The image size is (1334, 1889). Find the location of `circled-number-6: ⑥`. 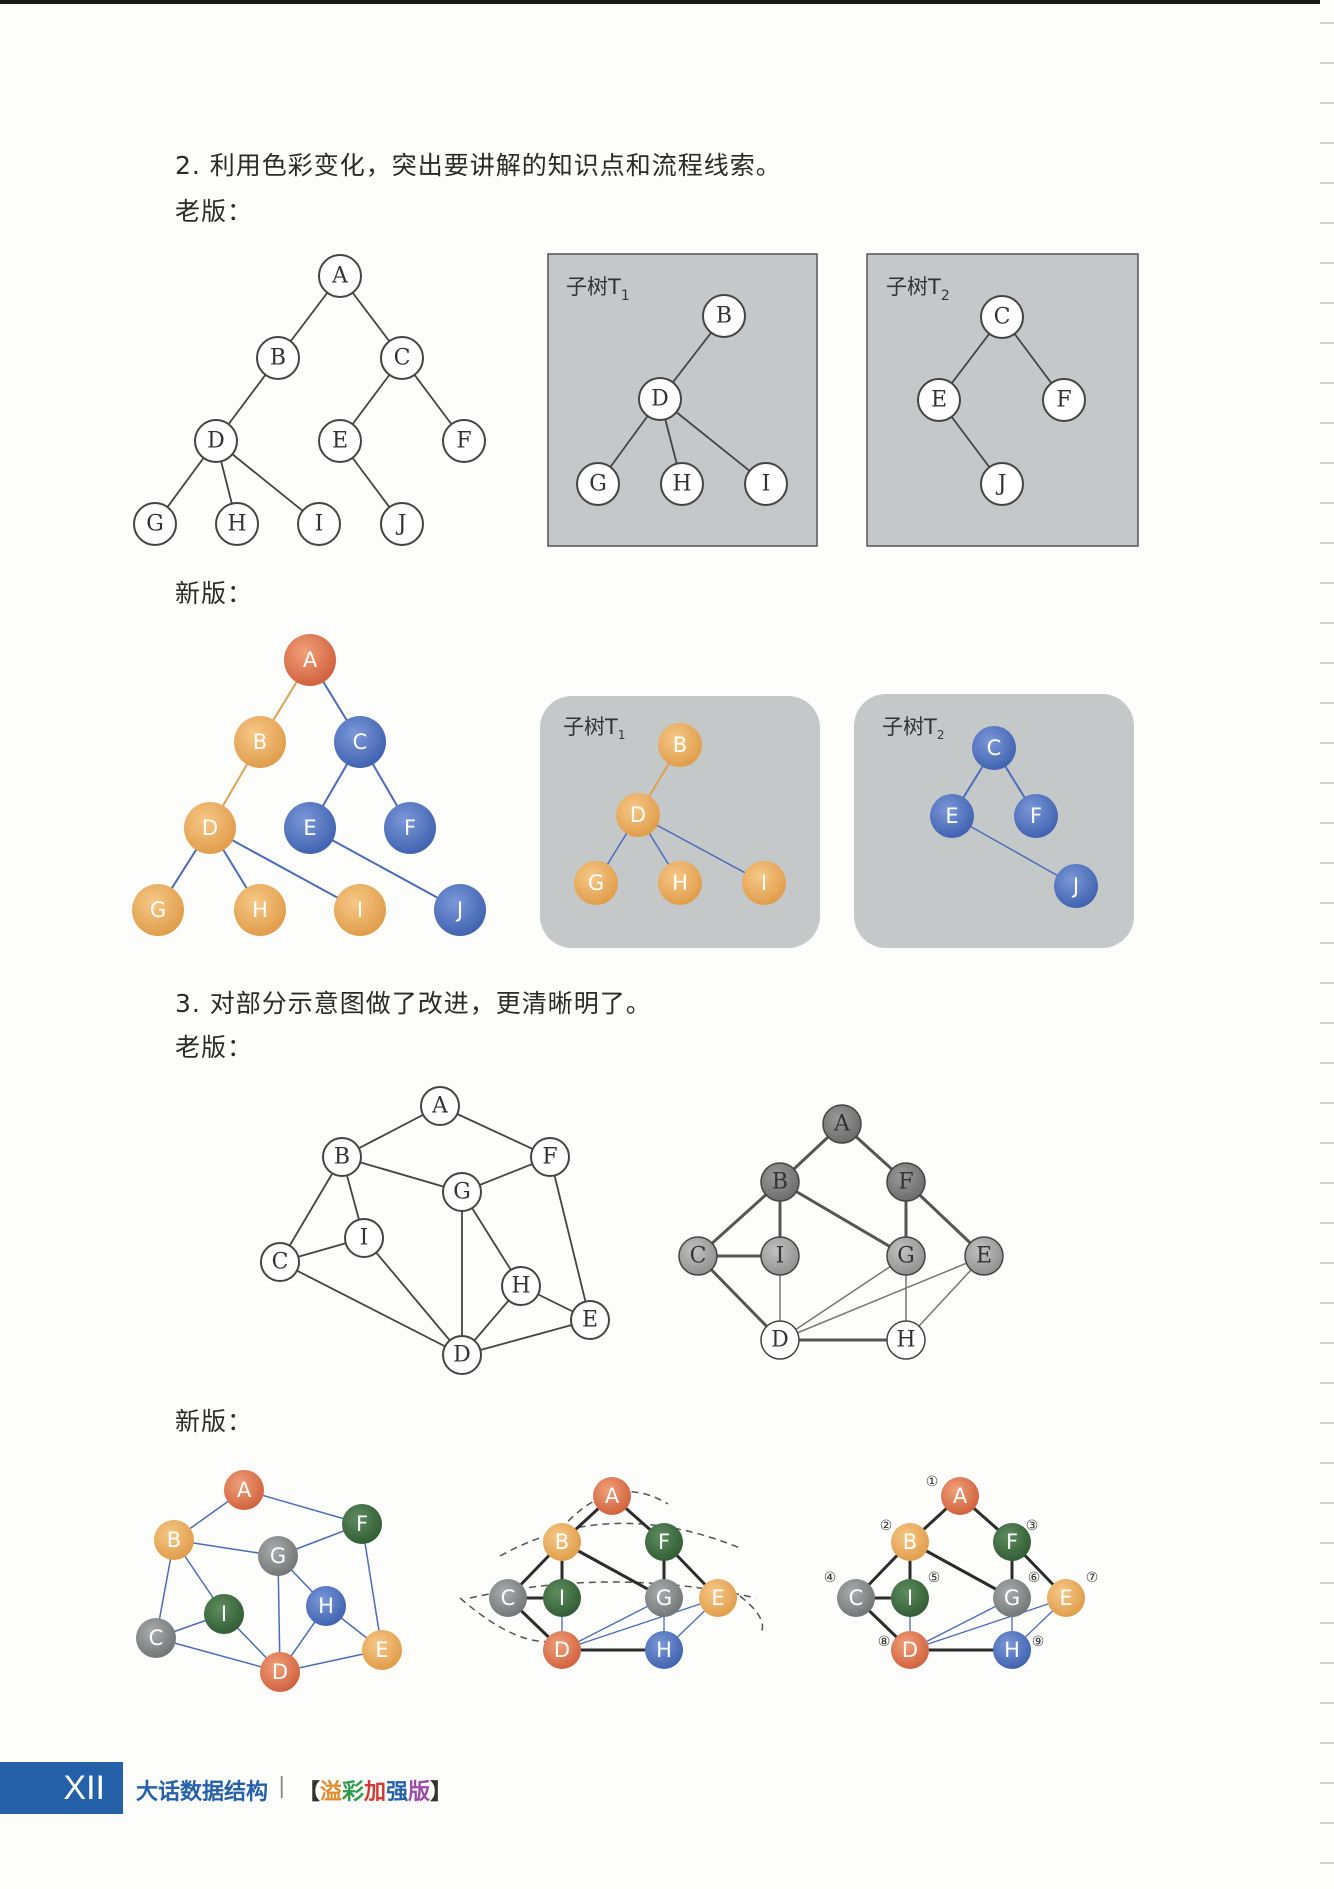

circled-number-6: ⑥ is located at coordinates (1034, 1578).